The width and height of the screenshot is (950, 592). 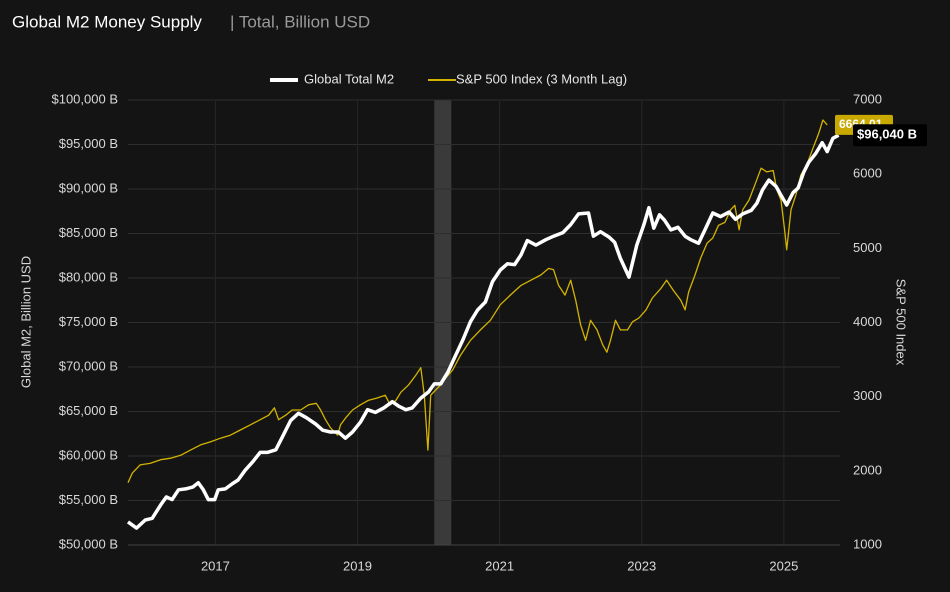 I want to click on y2-tick-label: 4000, so click(x=867, y=321).